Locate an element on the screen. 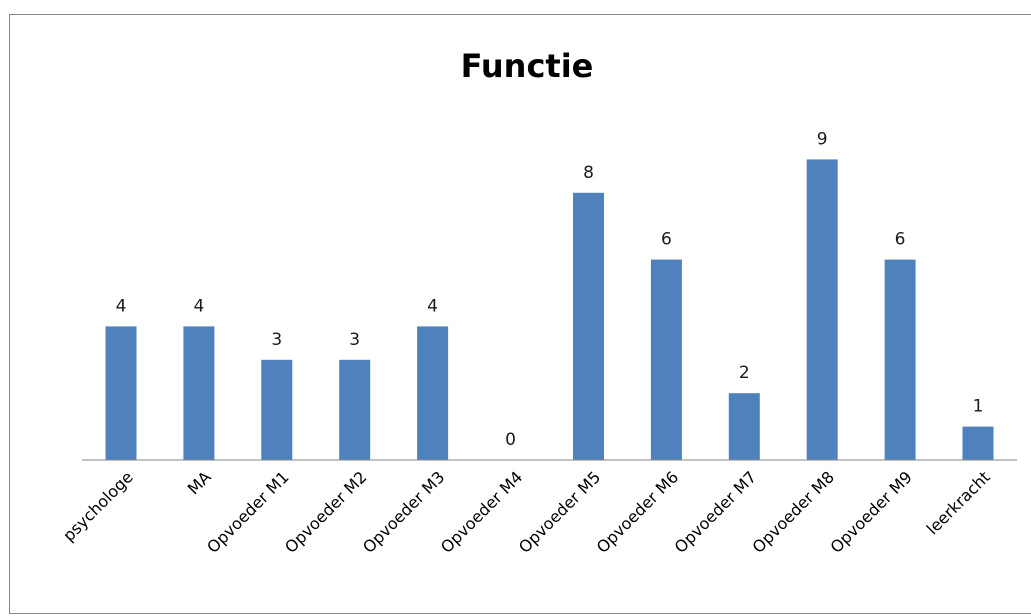  chart-title: Functie is located at coordinates (527, 66).